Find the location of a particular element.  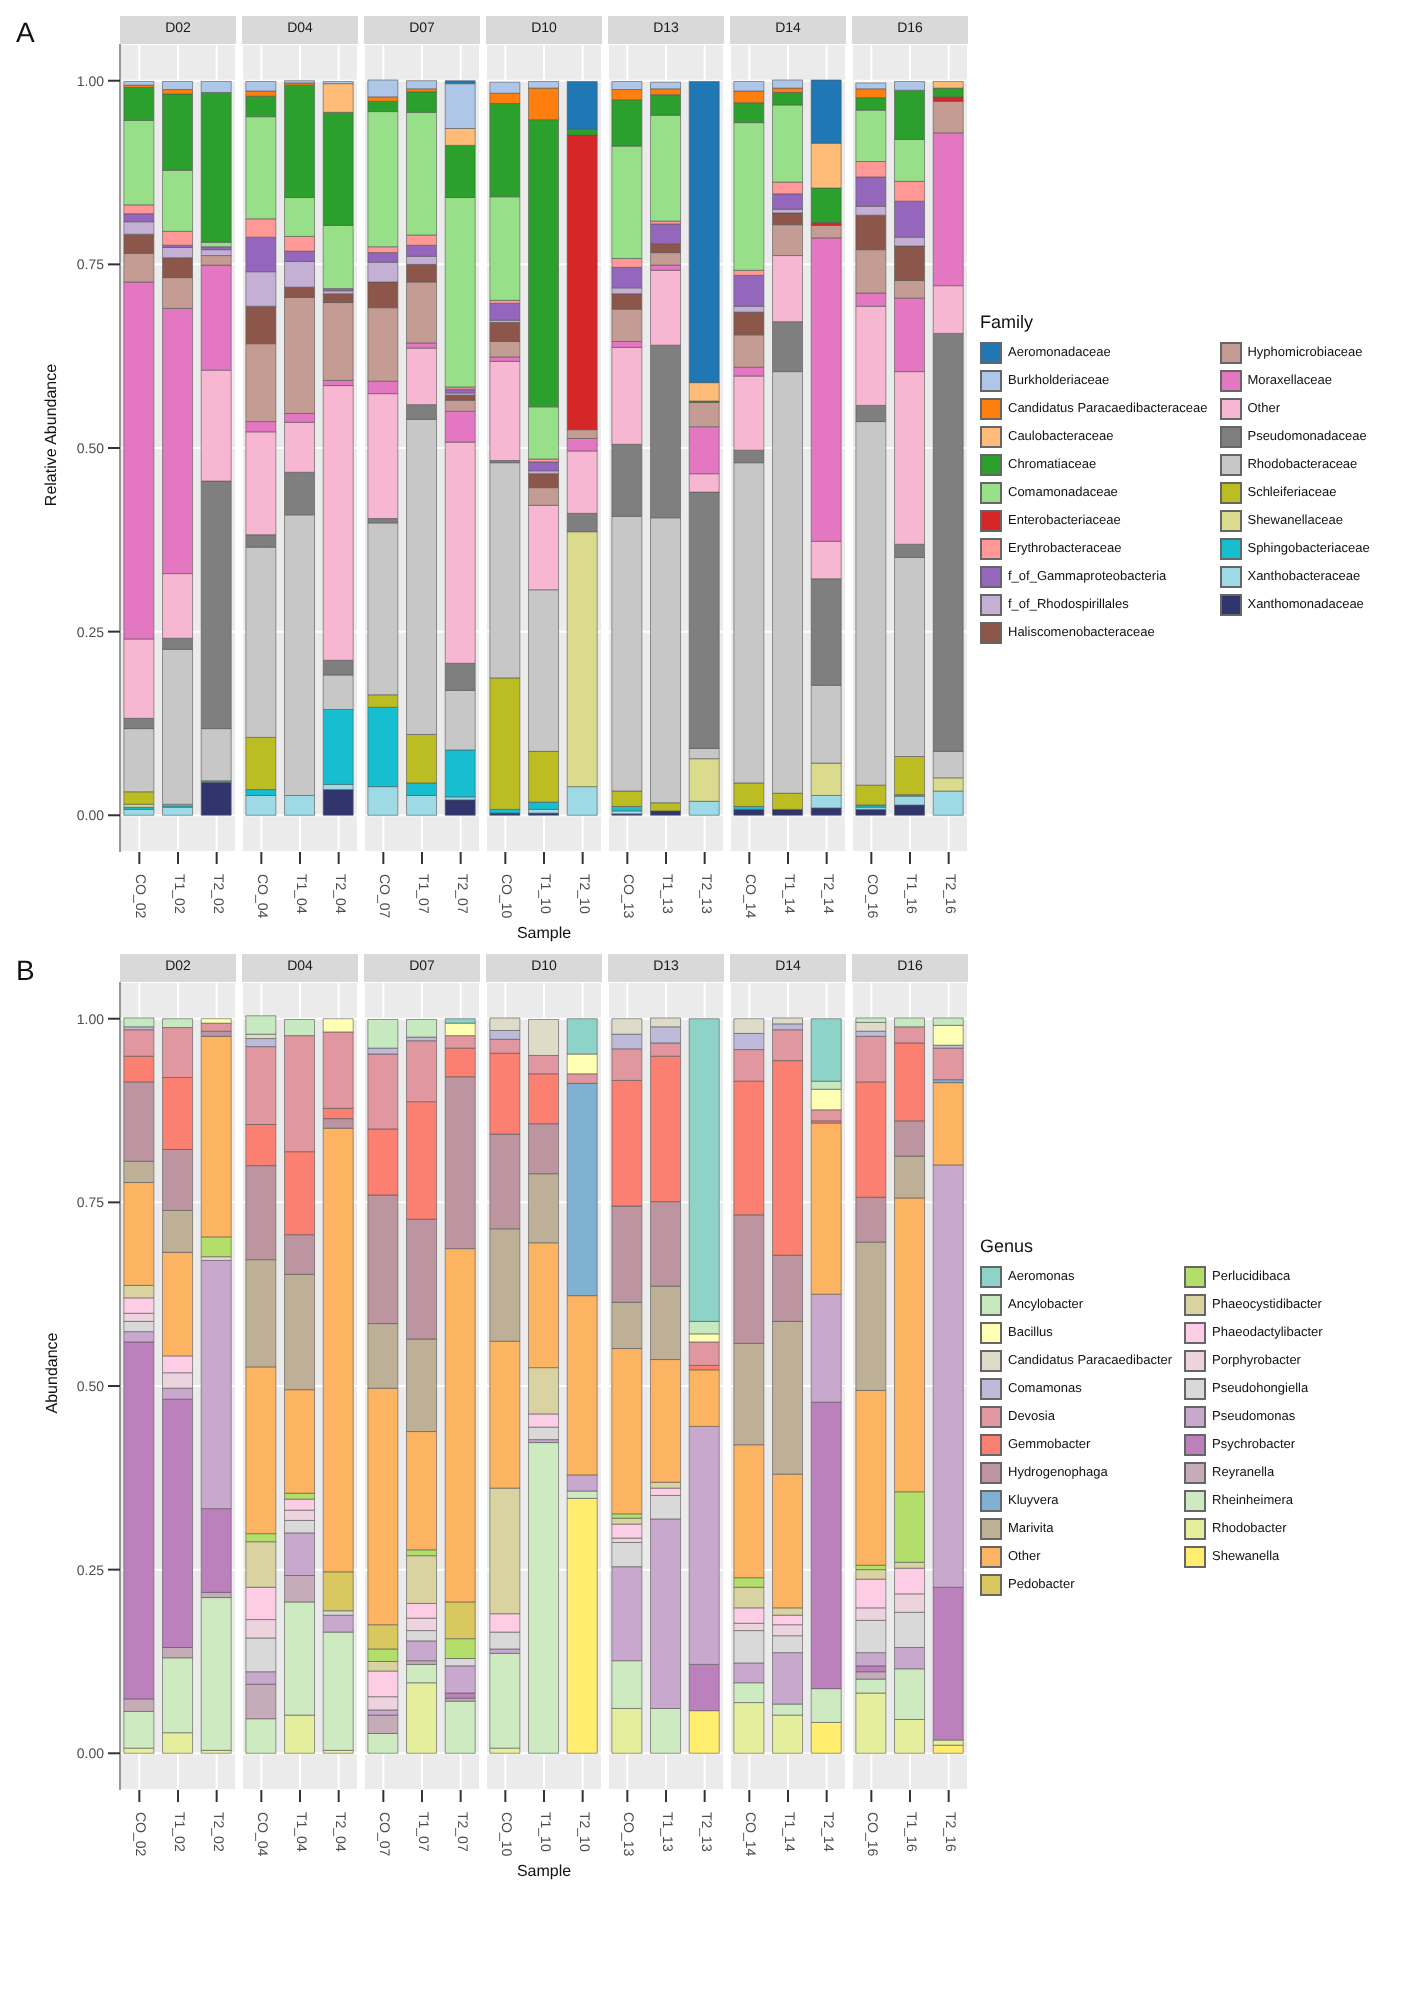

text: B is located at coordinates (26, 970).